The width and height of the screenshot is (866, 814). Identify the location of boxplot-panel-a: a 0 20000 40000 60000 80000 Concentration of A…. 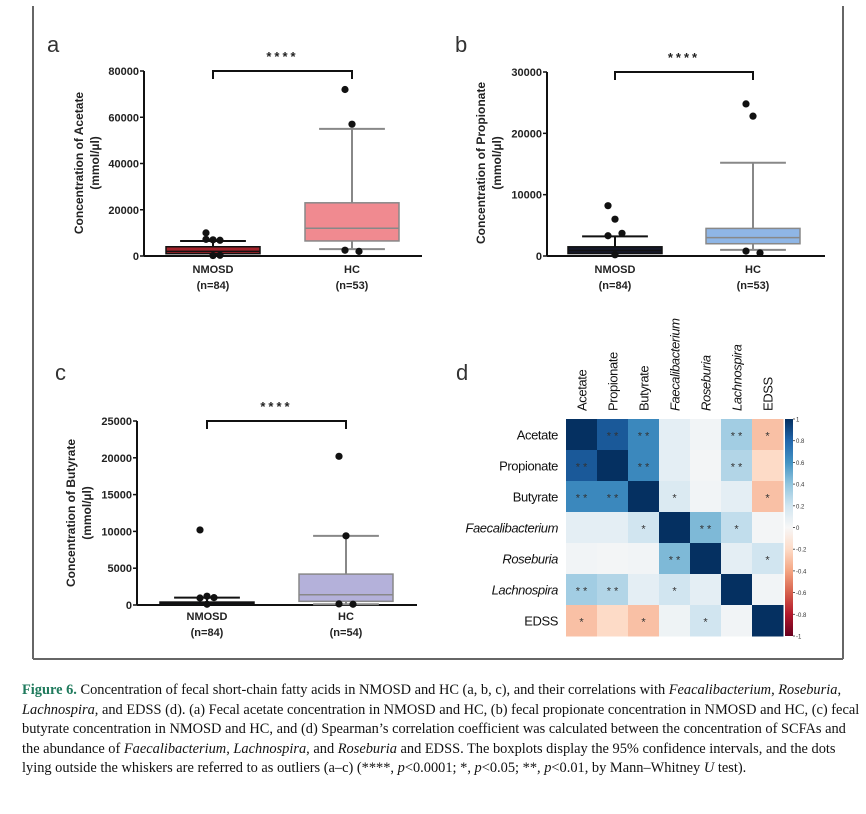
(234, 162).